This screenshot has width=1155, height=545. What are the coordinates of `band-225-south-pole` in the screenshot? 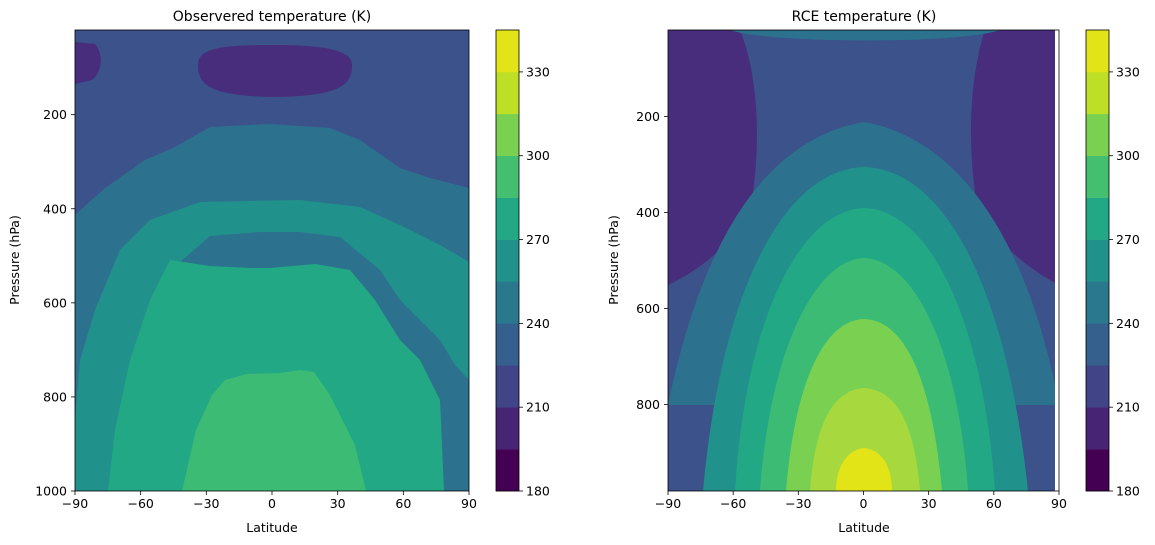 It's located at (88, 63).